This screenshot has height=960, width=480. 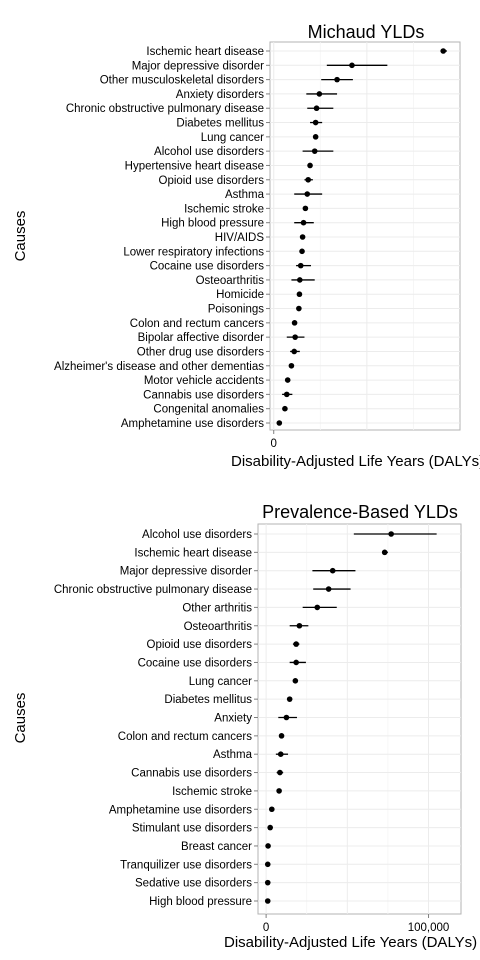 I want to click on category-label: Anxiety, so click(x=233, y=719).